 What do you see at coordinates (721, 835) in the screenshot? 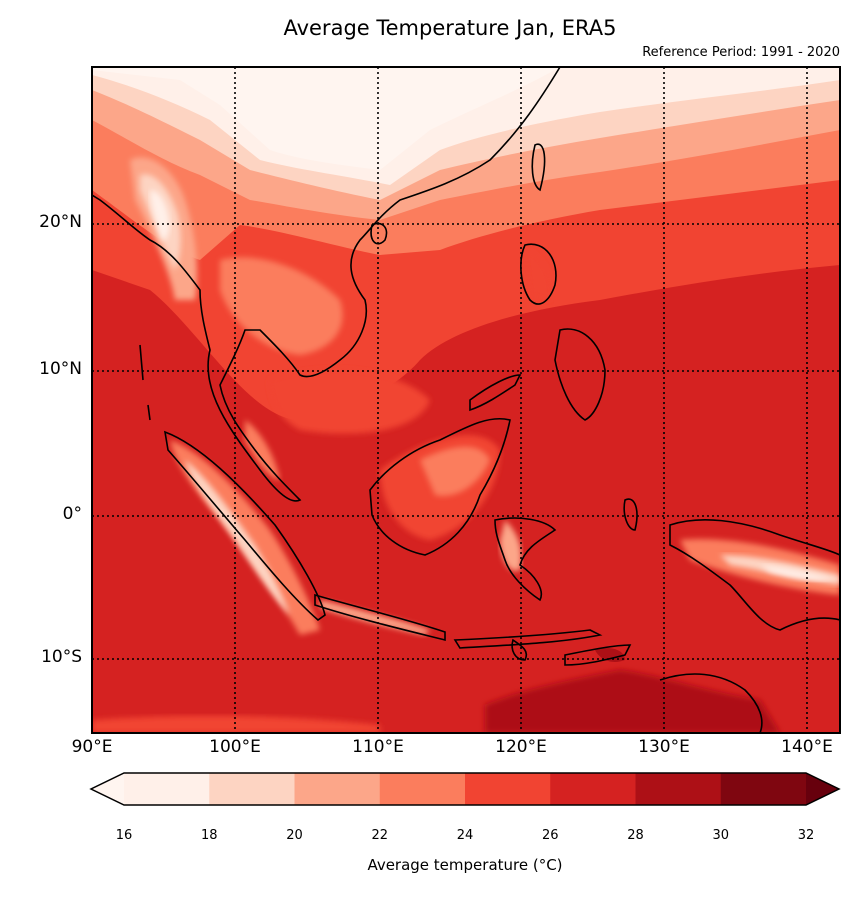
I see `colorbar-tick-label: 30` at bounding box center [721, 835].